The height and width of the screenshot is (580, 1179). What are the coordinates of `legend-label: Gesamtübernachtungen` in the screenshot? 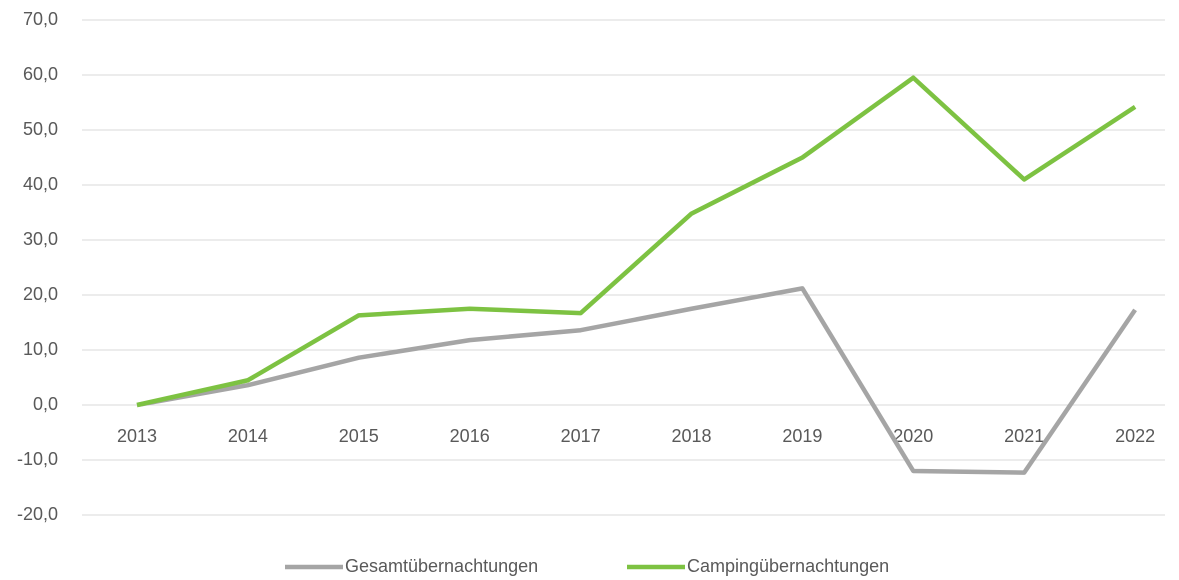 It's located at (441, 566).